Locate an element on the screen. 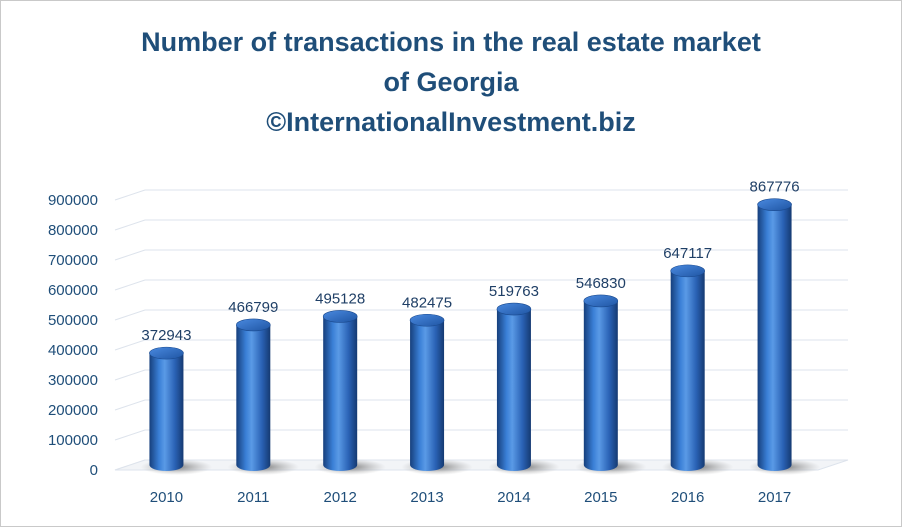 The height and width of the screenshot is (527, 902). data-label: 867776 is located at coordinates (775, 187).